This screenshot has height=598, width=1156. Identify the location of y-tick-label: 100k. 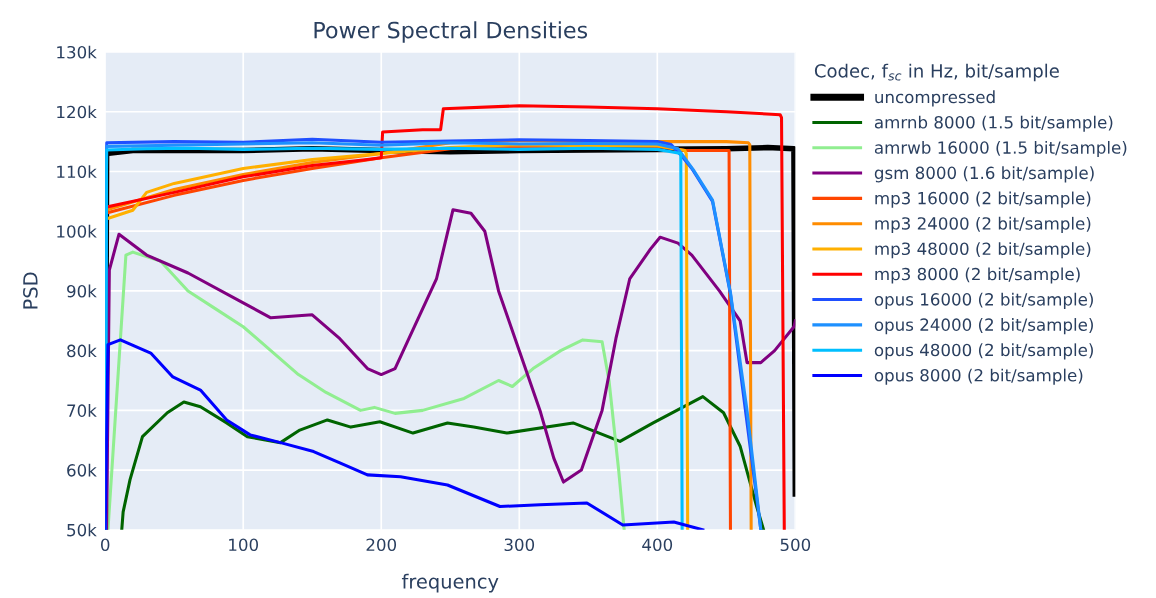
(77, 231).